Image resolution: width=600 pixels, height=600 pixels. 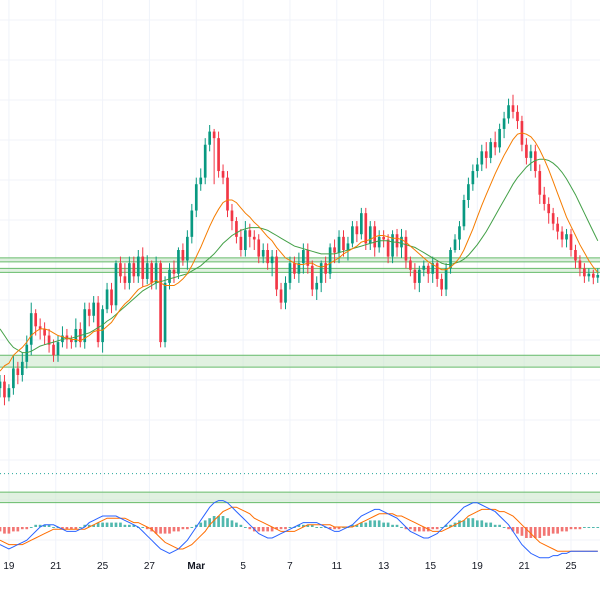 What do you see at coordinates (300, 529) in the screenshot?
I see `macd-pane` at bounding box center [300, 529].